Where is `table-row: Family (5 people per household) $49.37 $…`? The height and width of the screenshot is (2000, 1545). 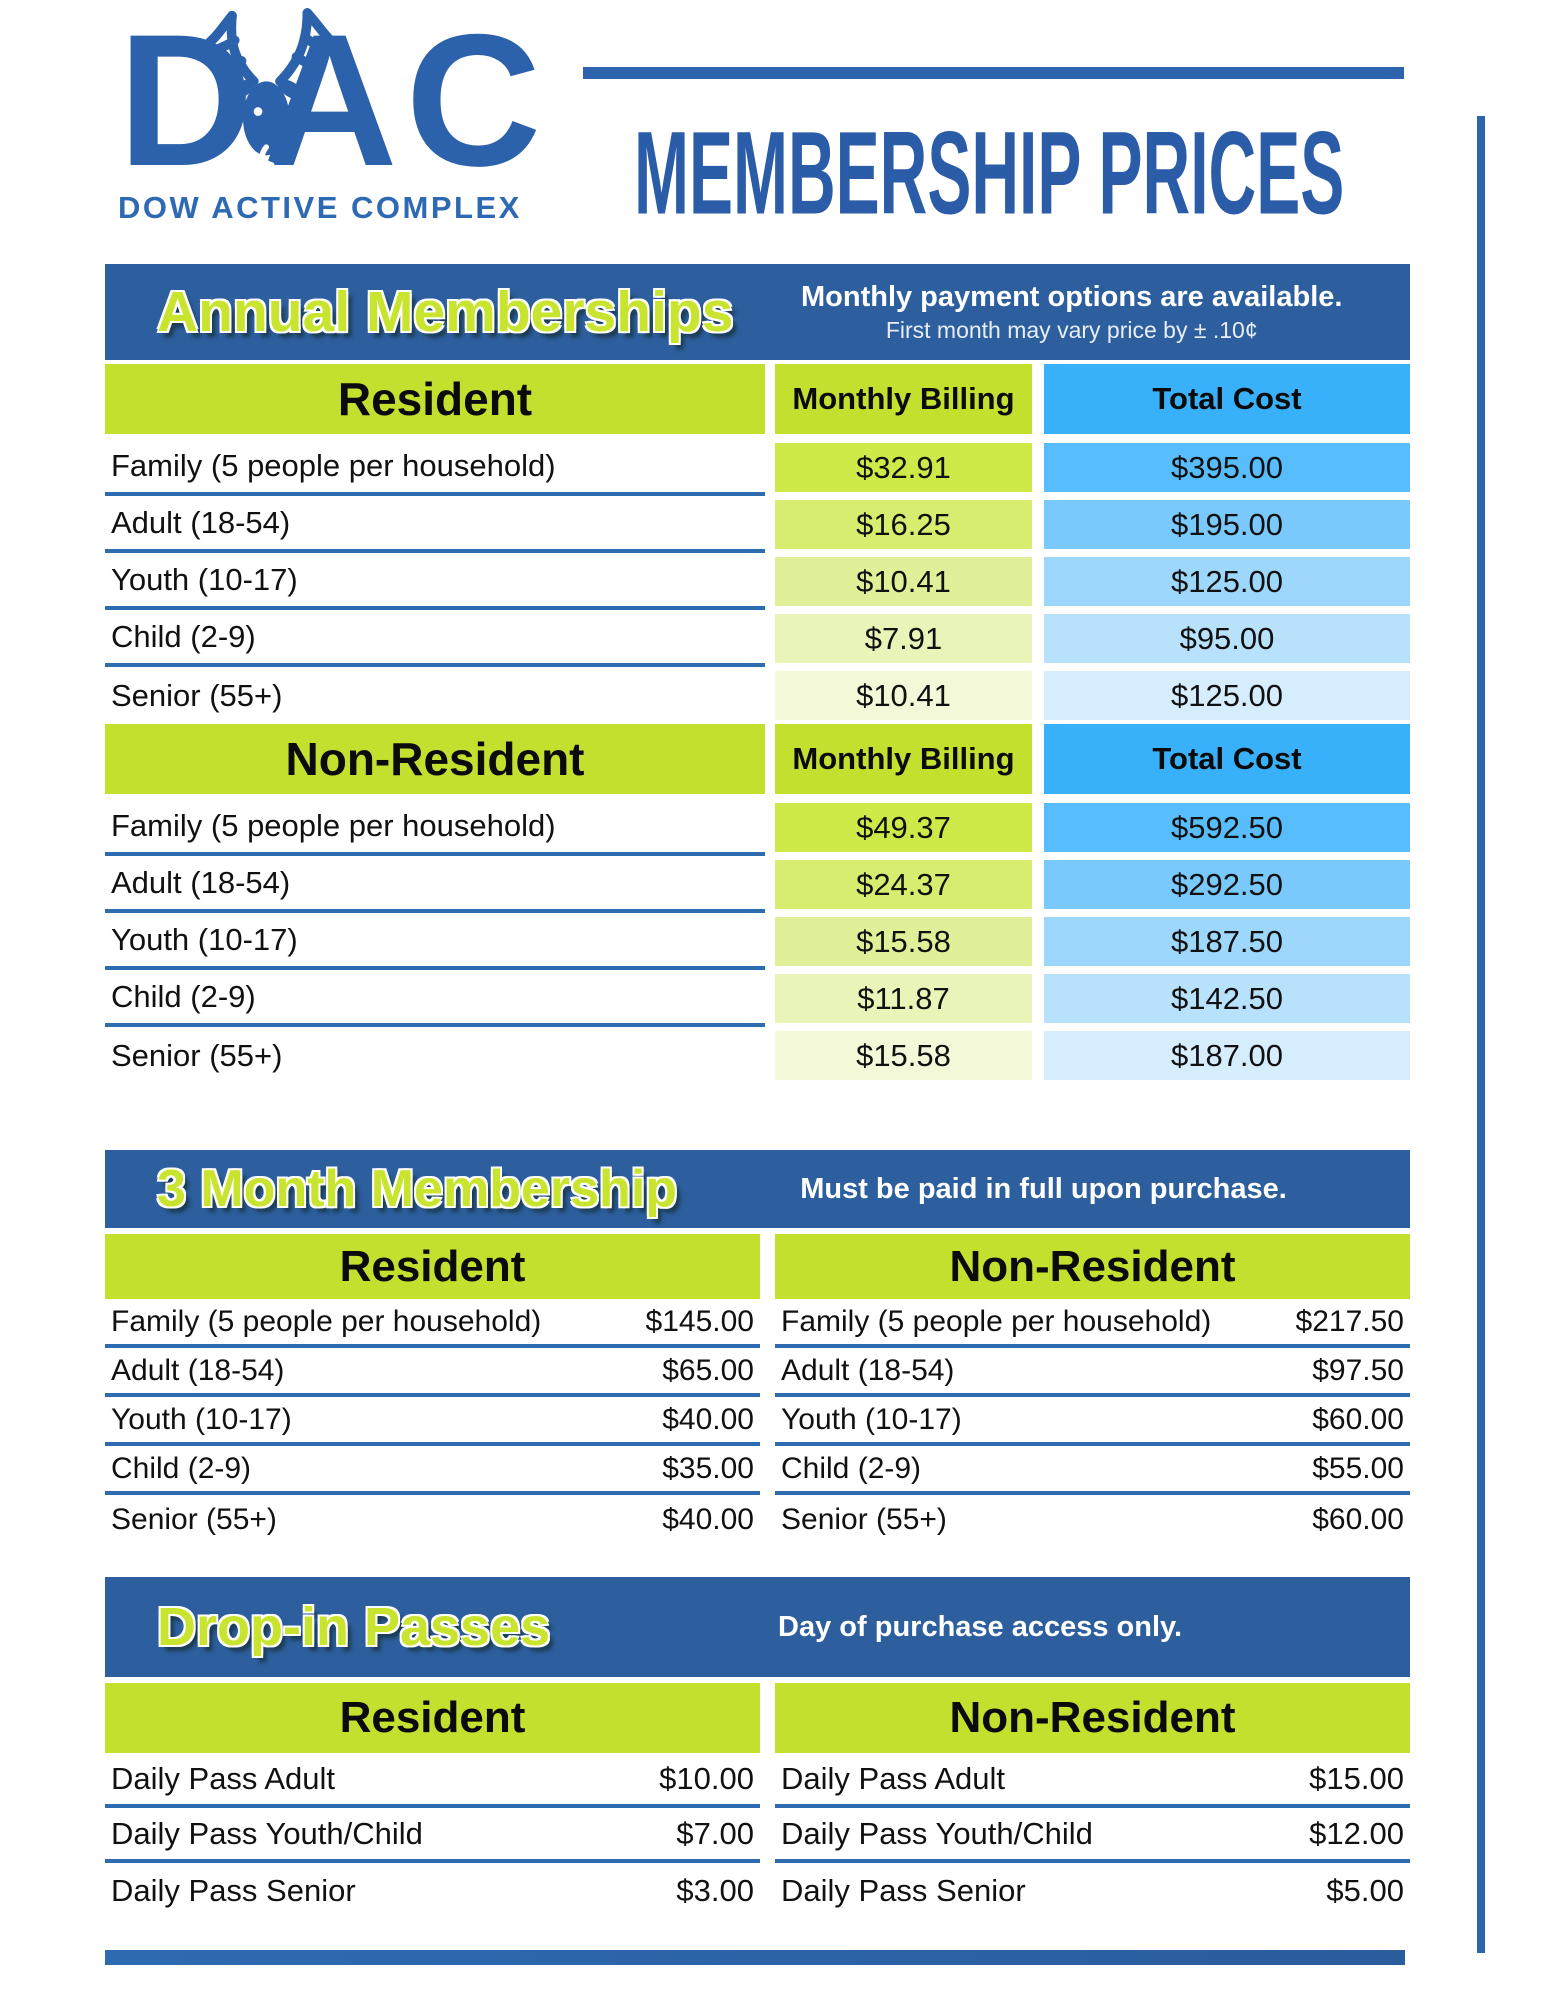
table-row: Family (5 people per household) $49.37 $… is located at coordinates (757, 827).